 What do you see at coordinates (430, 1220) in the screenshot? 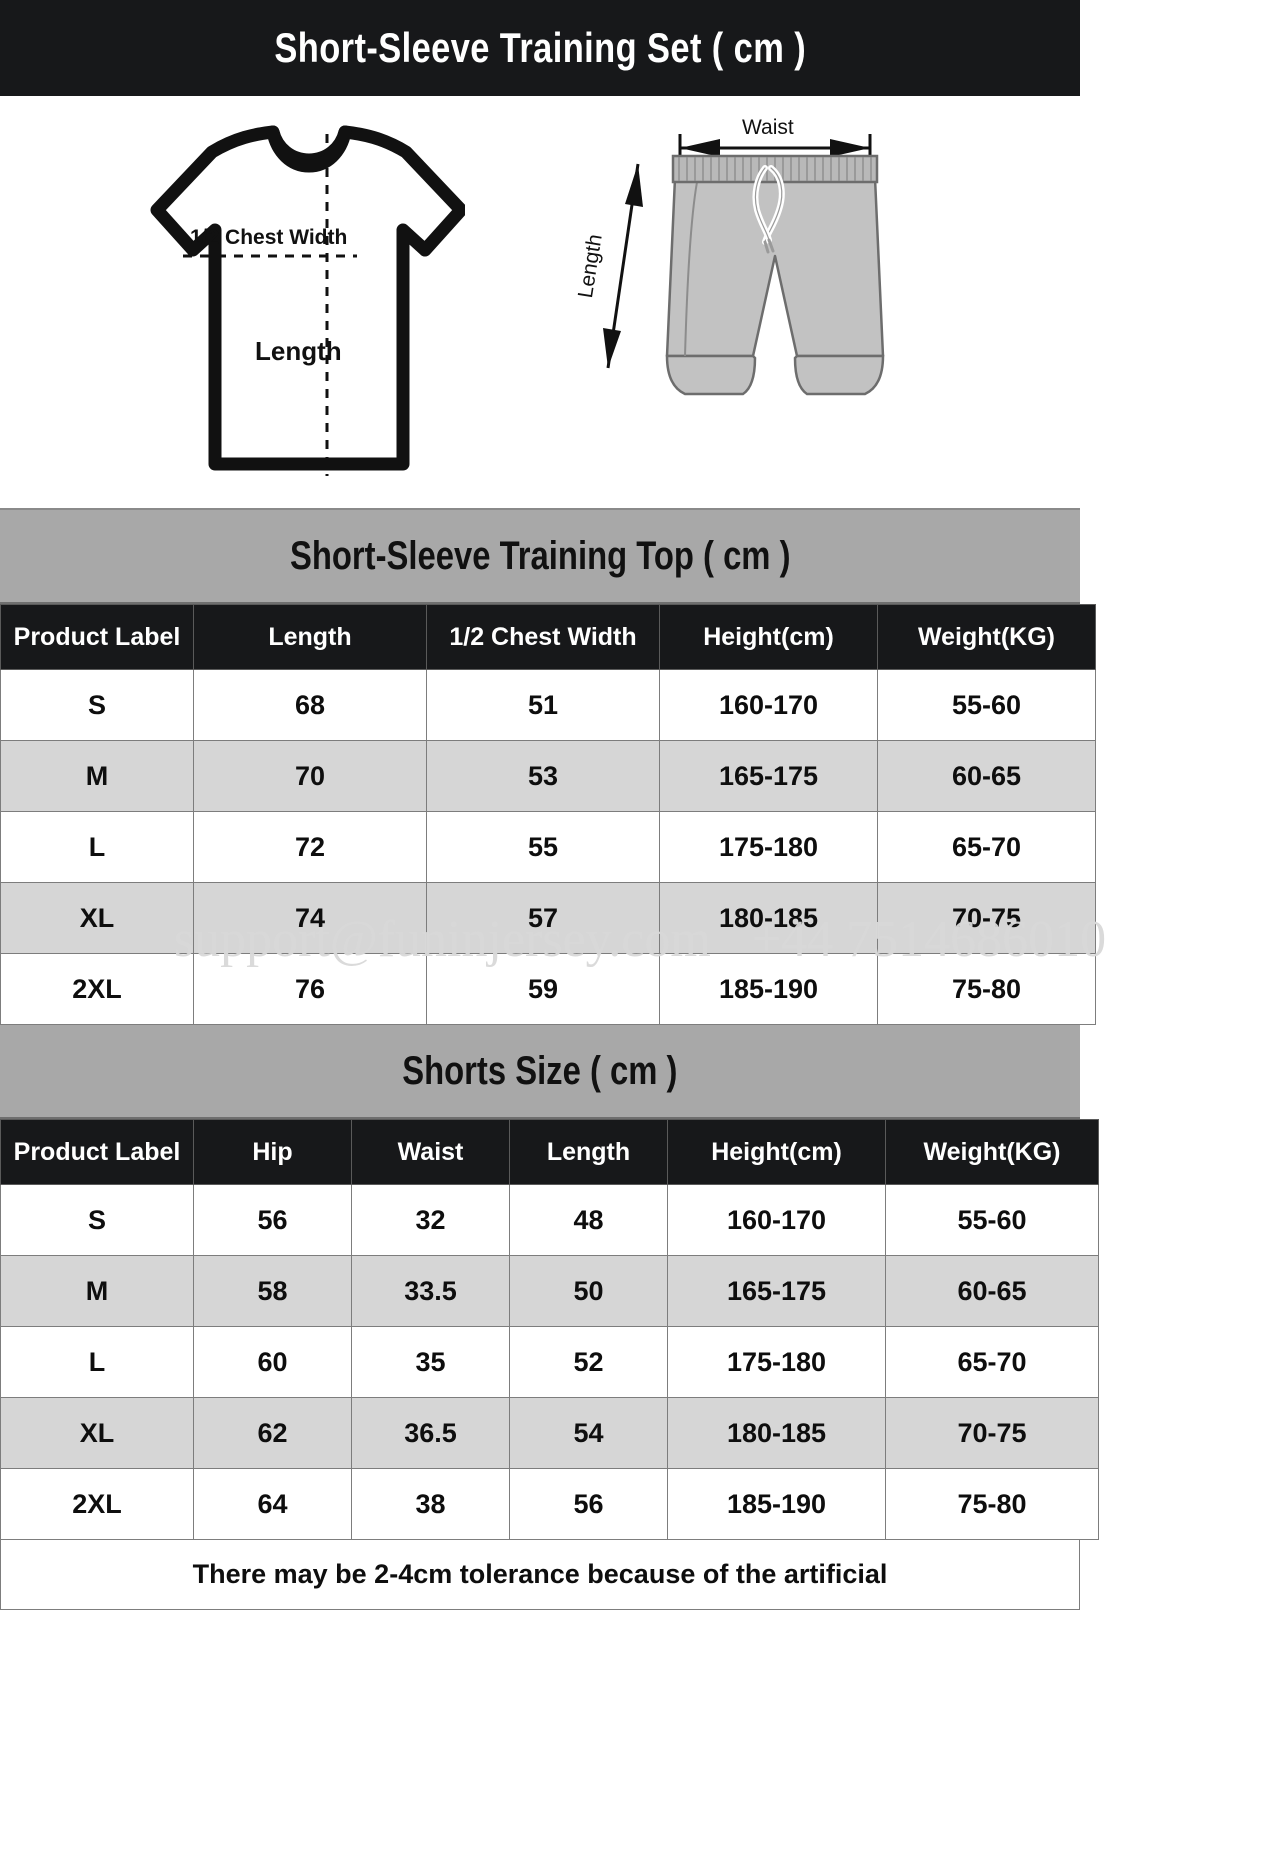
I see `cell-waist: 32` at bounding box center [430, 1220].